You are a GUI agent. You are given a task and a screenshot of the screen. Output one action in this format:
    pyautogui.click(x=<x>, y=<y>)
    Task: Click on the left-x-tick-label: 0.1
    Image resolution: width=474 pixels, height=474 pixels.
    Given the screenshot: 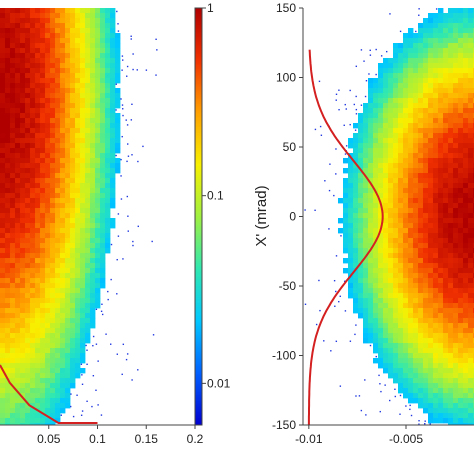 What is the action you would take?
    pyautogui.click(x=97, y=439)
    